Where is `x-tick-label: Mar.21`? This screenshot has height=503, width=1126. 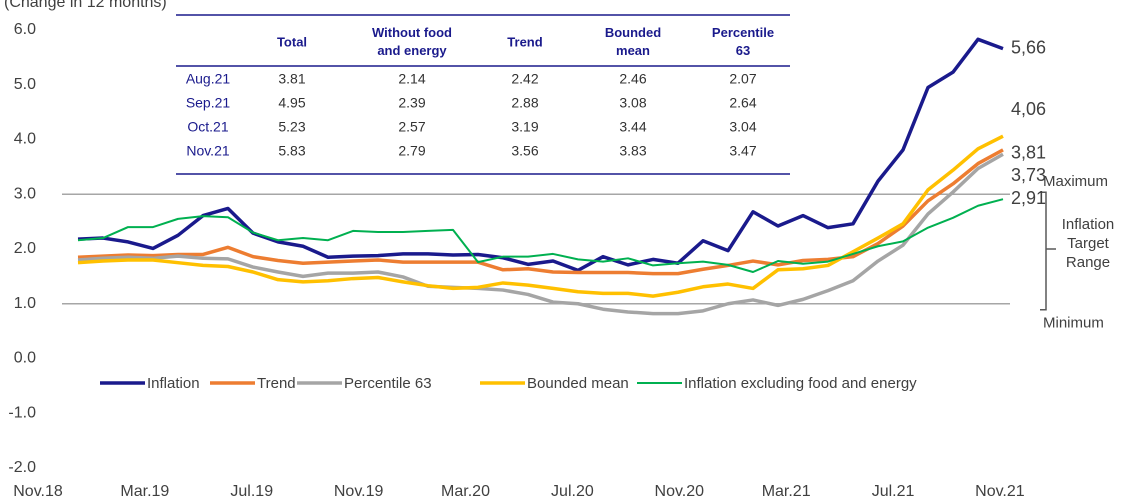 x-tick-label: Mar.21 is located at coordinates (786, 491).